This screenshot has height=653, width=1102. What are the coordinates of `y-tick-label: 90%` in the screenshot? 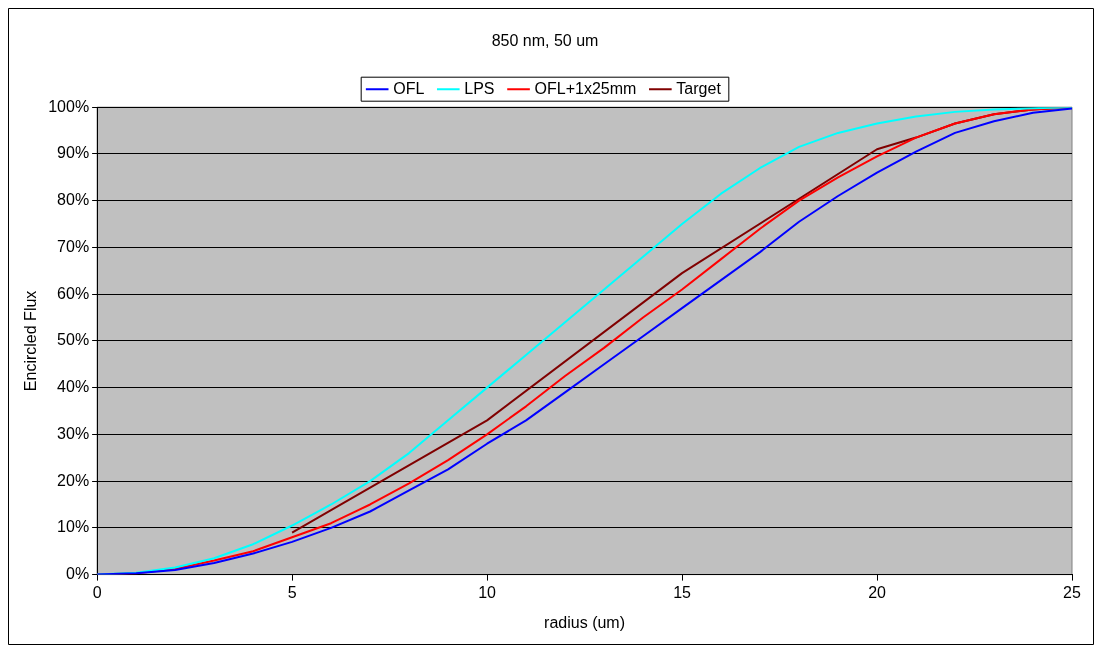 It's located at (73, 153).